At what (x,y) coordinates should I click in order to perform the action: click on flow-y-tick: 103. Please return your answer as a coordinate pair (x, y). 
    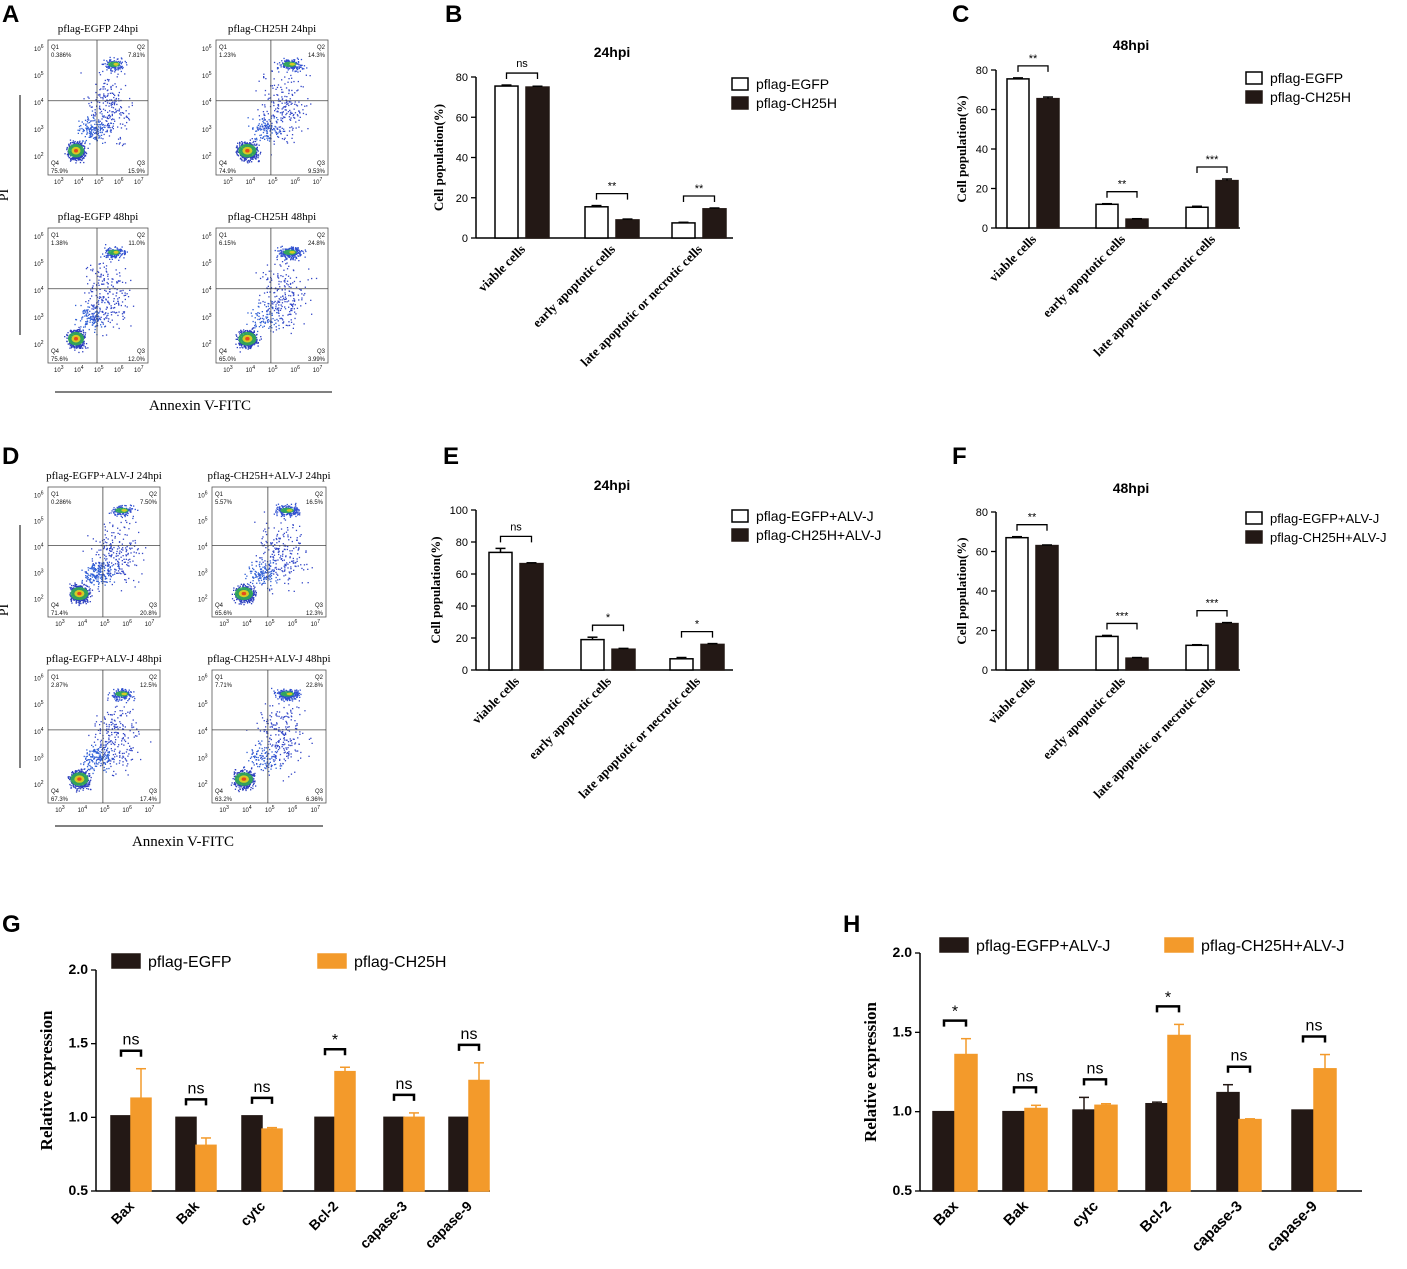
    Looking at the image, I should click on (207, 129).